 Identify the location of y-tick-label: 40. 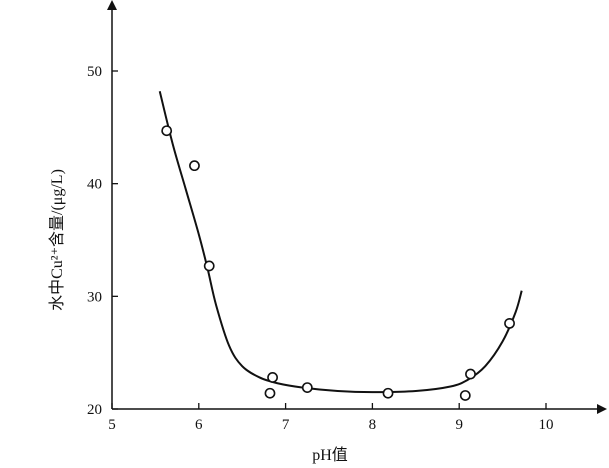
(94, 185).